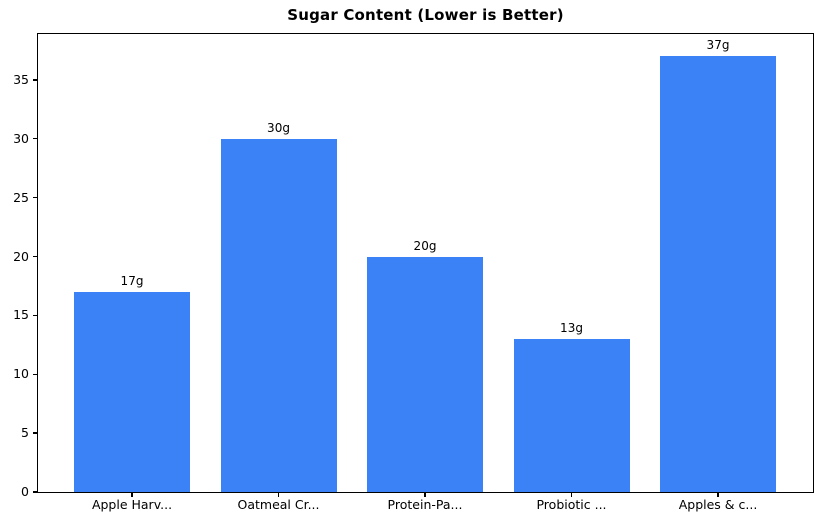 The height and width of the screenshot is (528, 822). Describe the element at coordinates (21, 197) in the screenshot. I see `y-tick-label: 25` at that location.